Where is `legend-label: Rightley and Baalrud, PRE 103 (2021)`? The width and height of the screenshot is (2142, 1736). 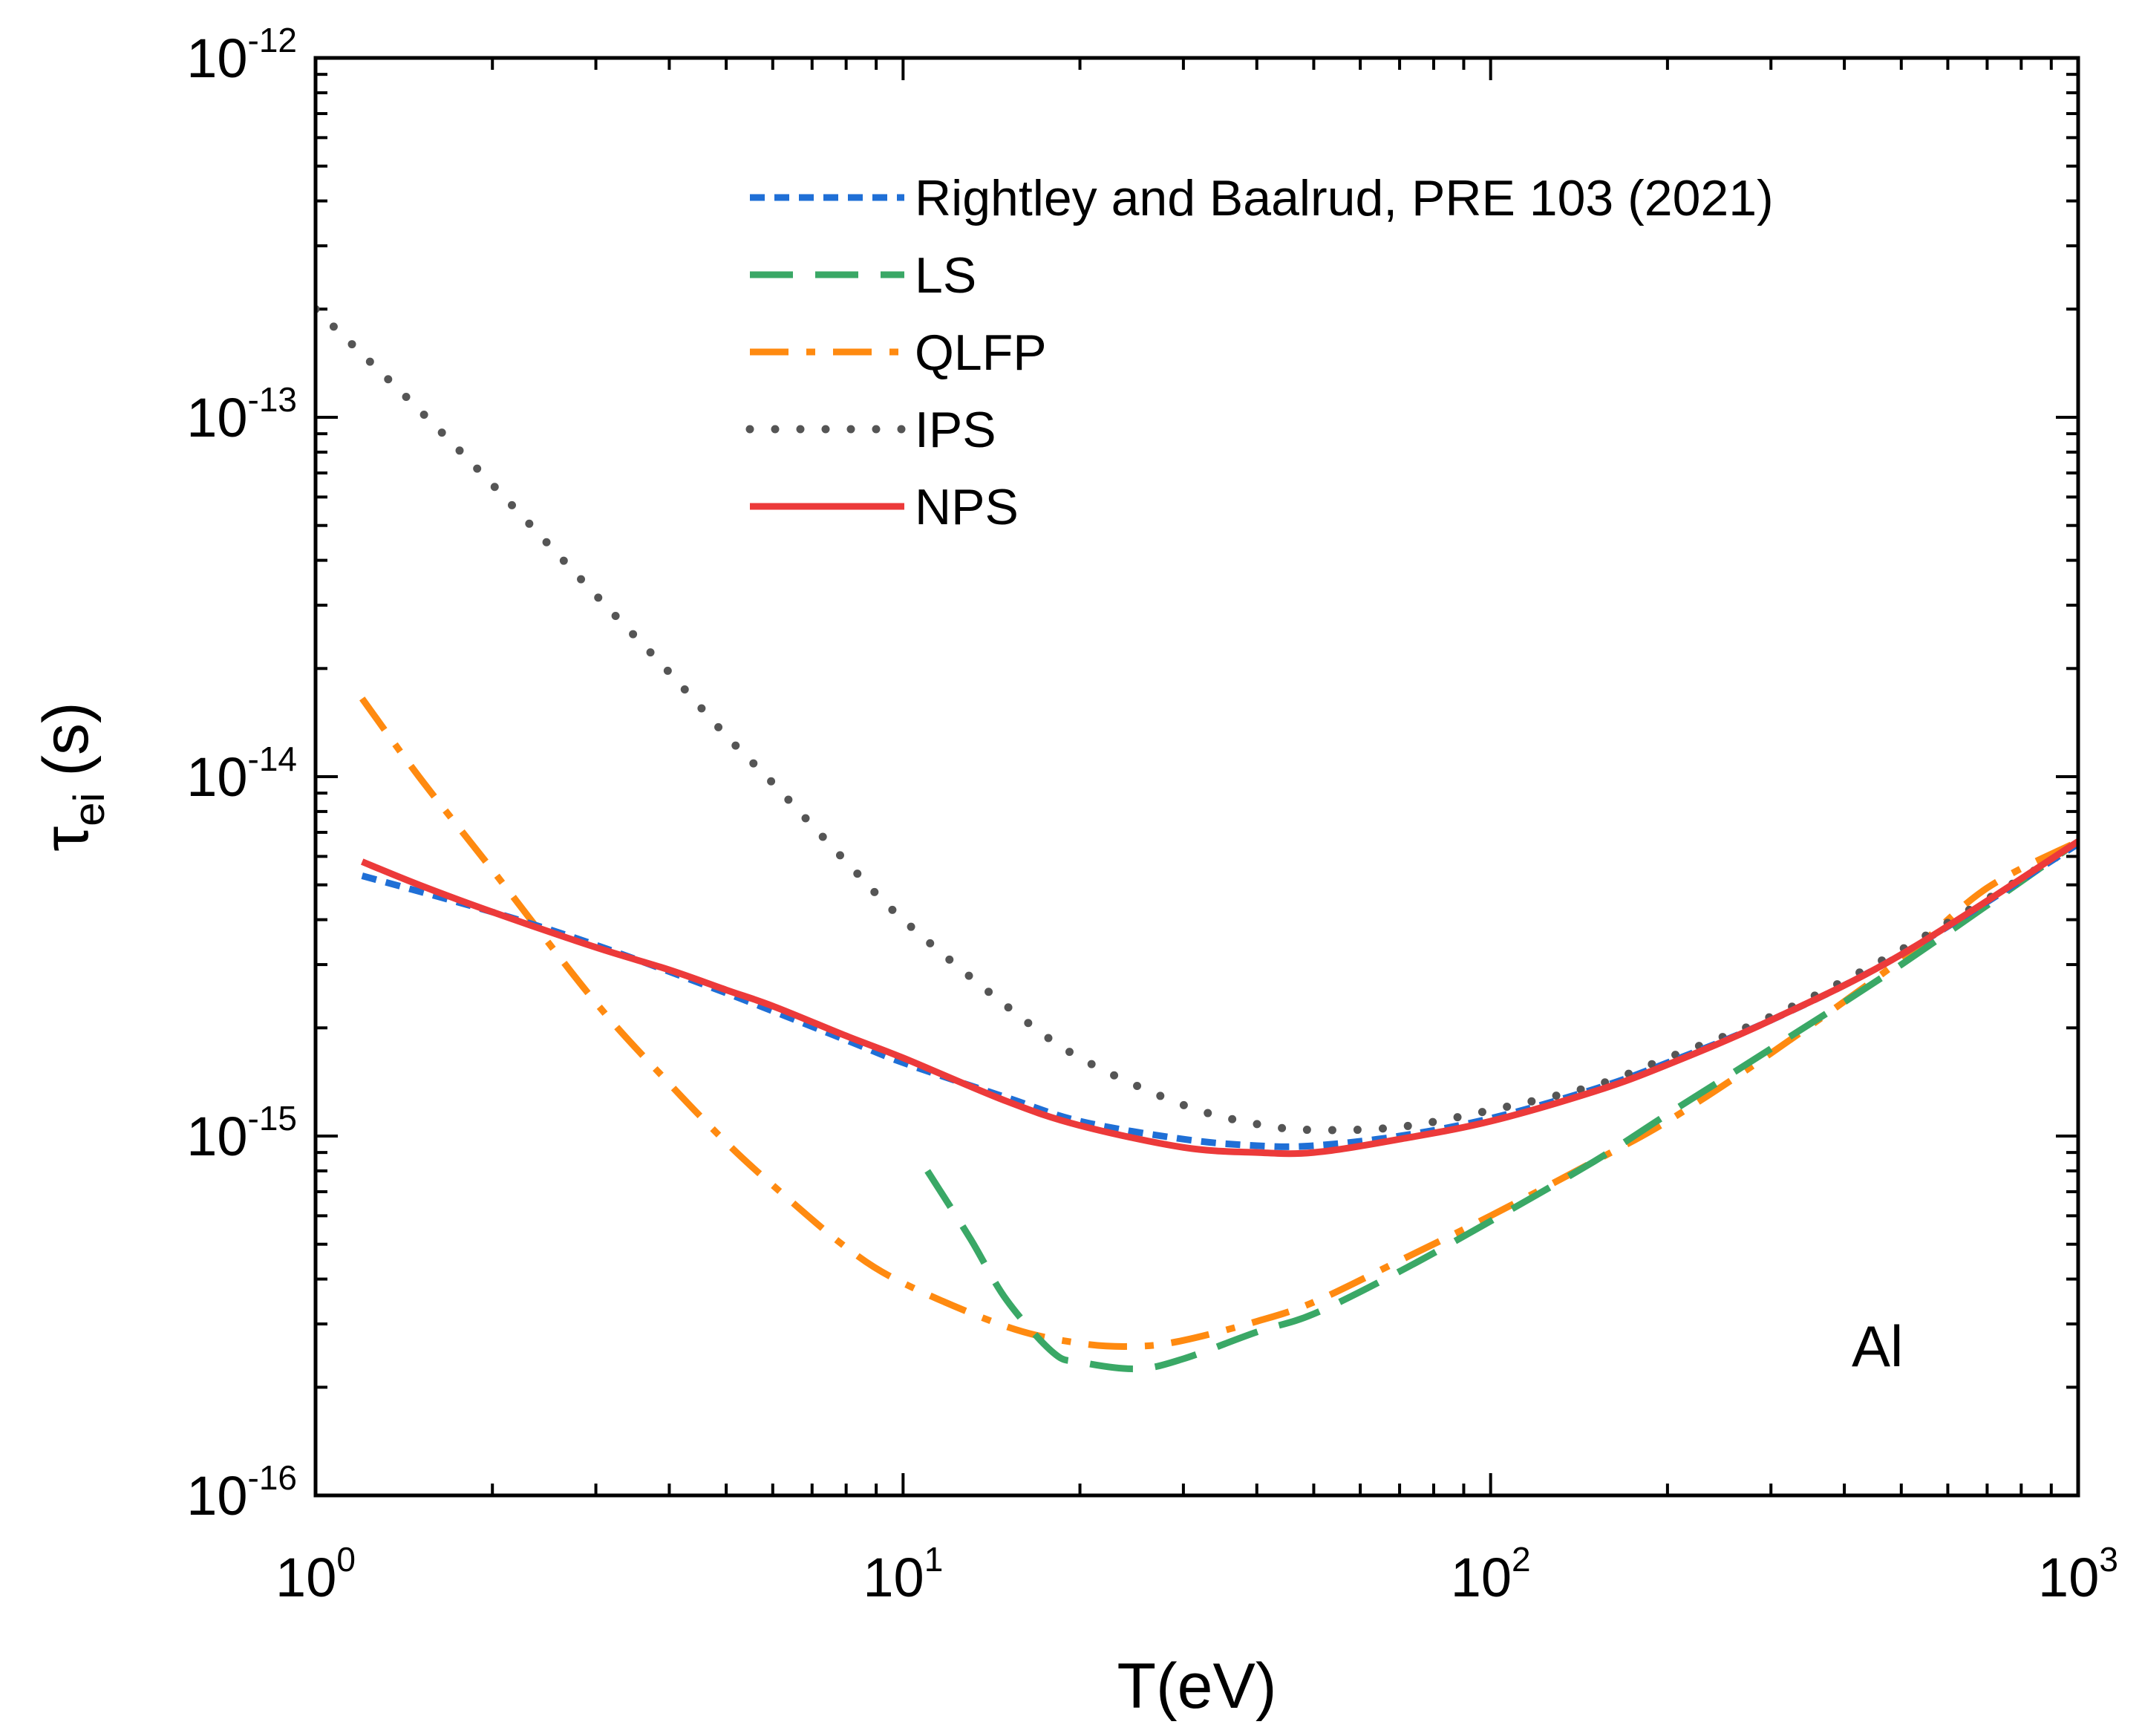 legend-label: Rightley and Baalrud, PRE 103 (2021) is located at coordinates (1345, 198).